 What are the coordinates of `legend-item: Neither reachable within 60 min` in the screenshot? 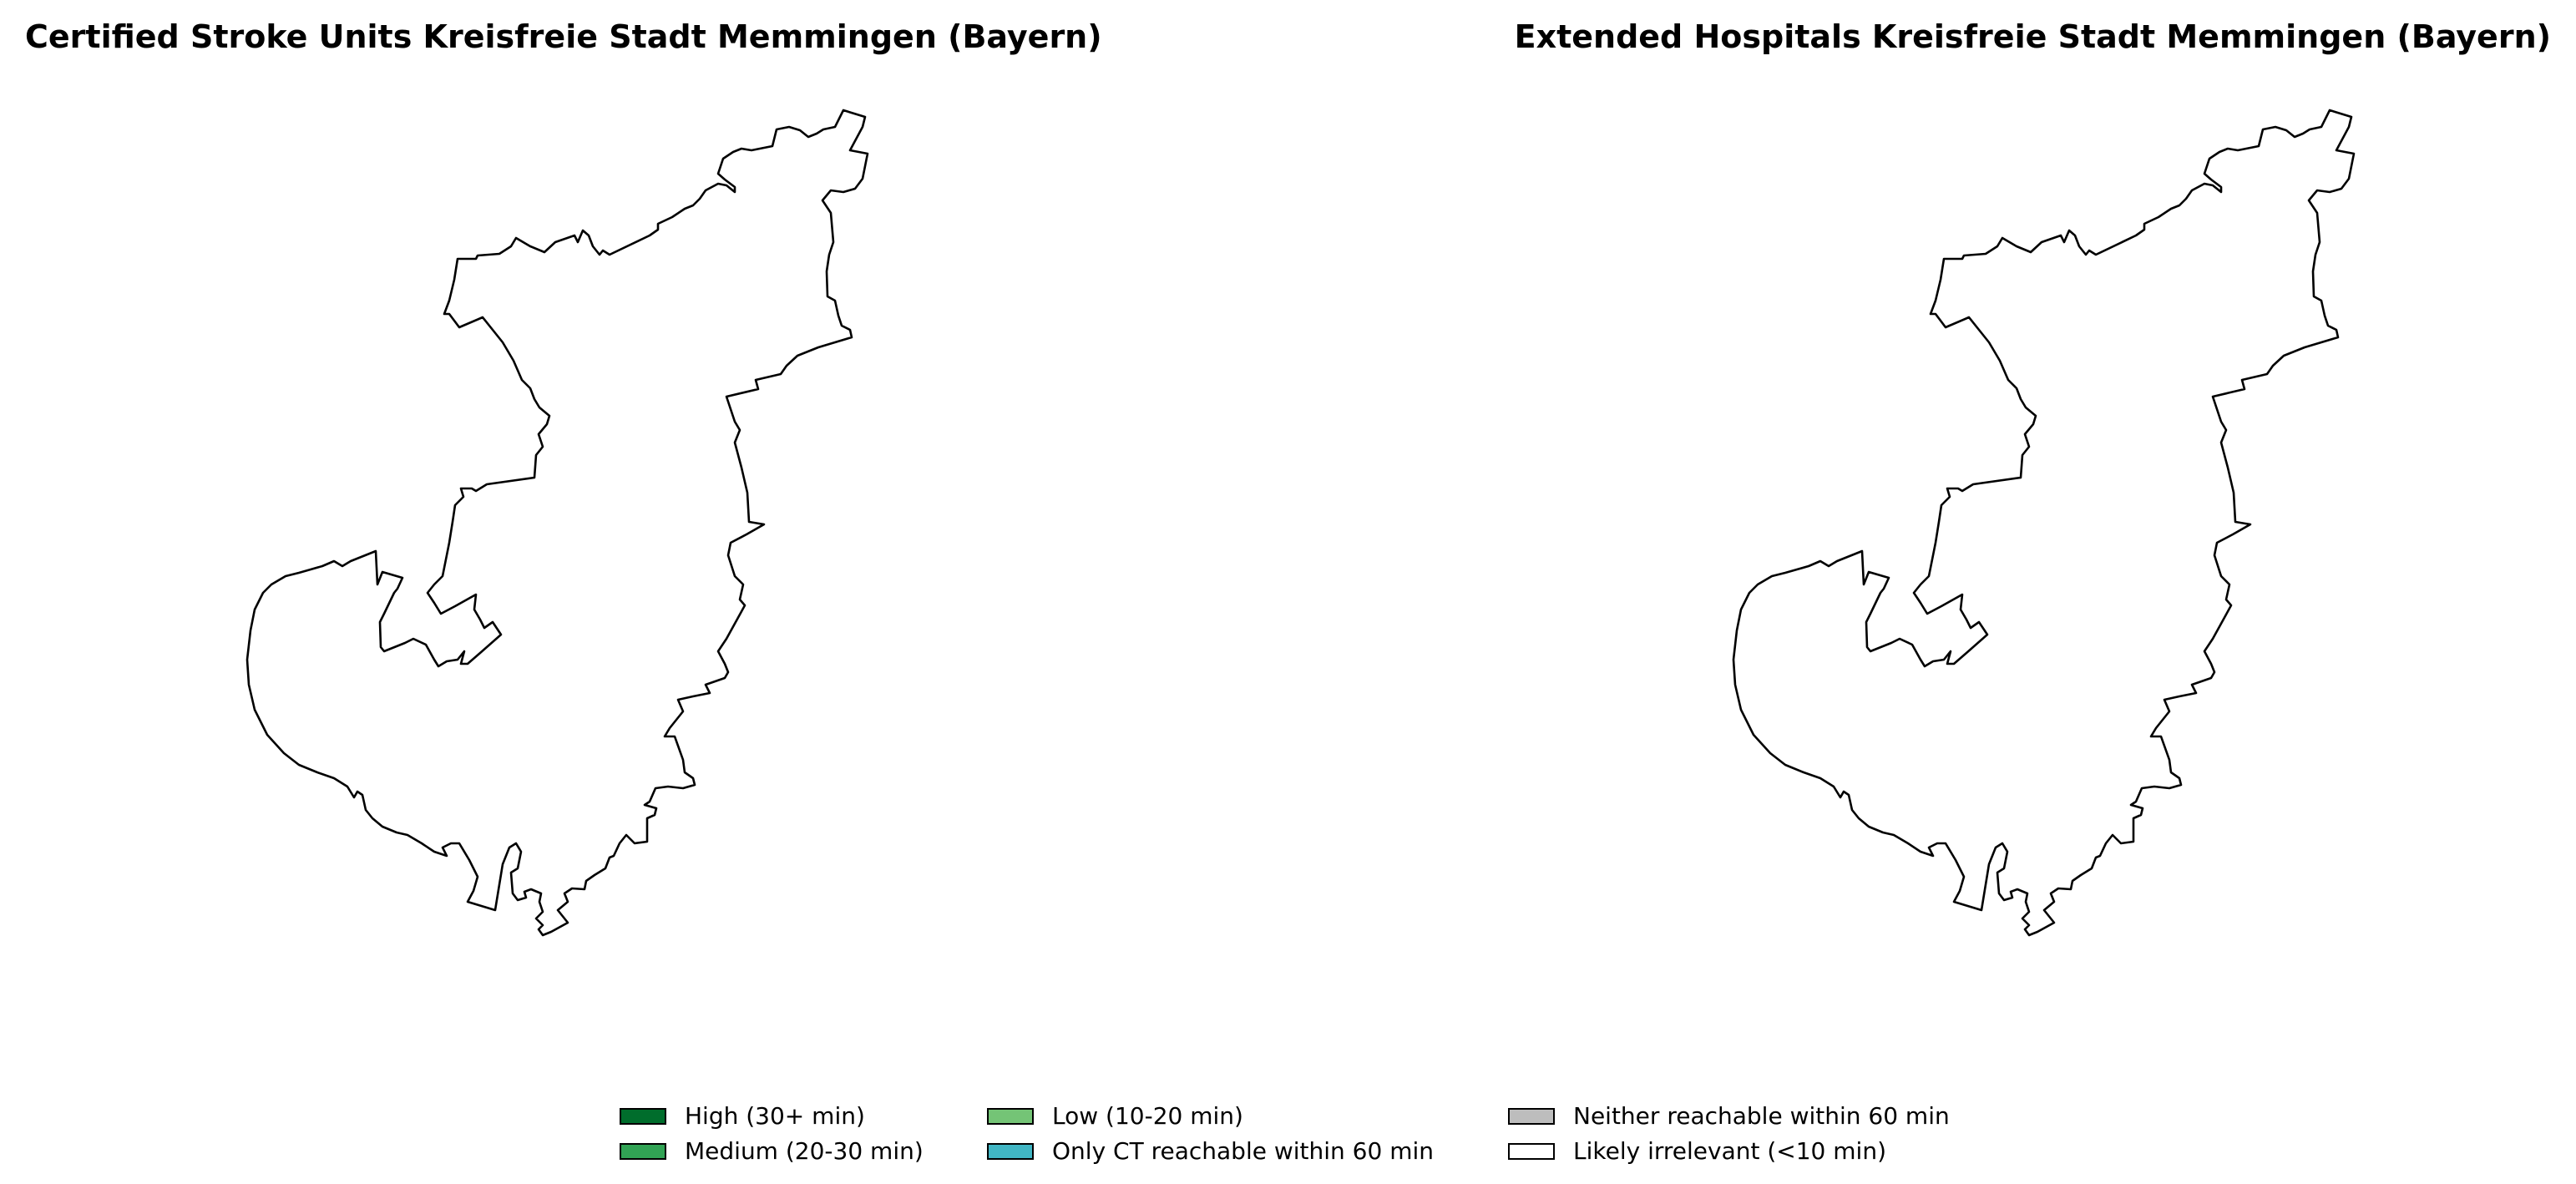 It's located at (1742, 1116).